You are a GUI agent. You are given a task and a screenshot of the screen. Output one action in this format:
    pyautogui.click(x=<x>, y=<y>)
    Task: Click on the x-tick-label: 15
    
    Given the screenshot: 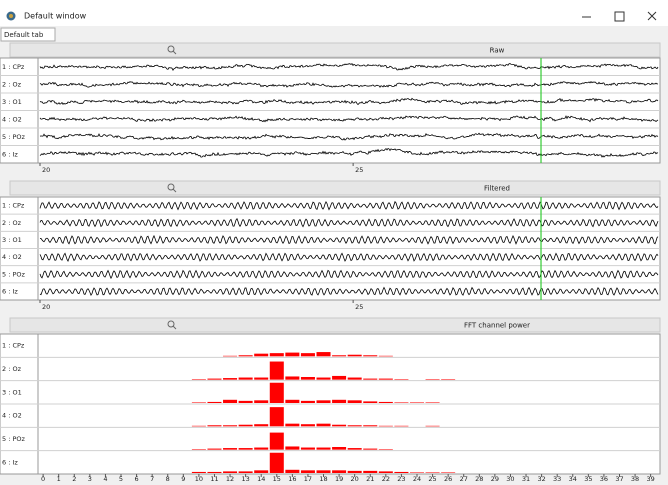 What is the action you would take?
    pyautogui.click(x=277, y=479)
    